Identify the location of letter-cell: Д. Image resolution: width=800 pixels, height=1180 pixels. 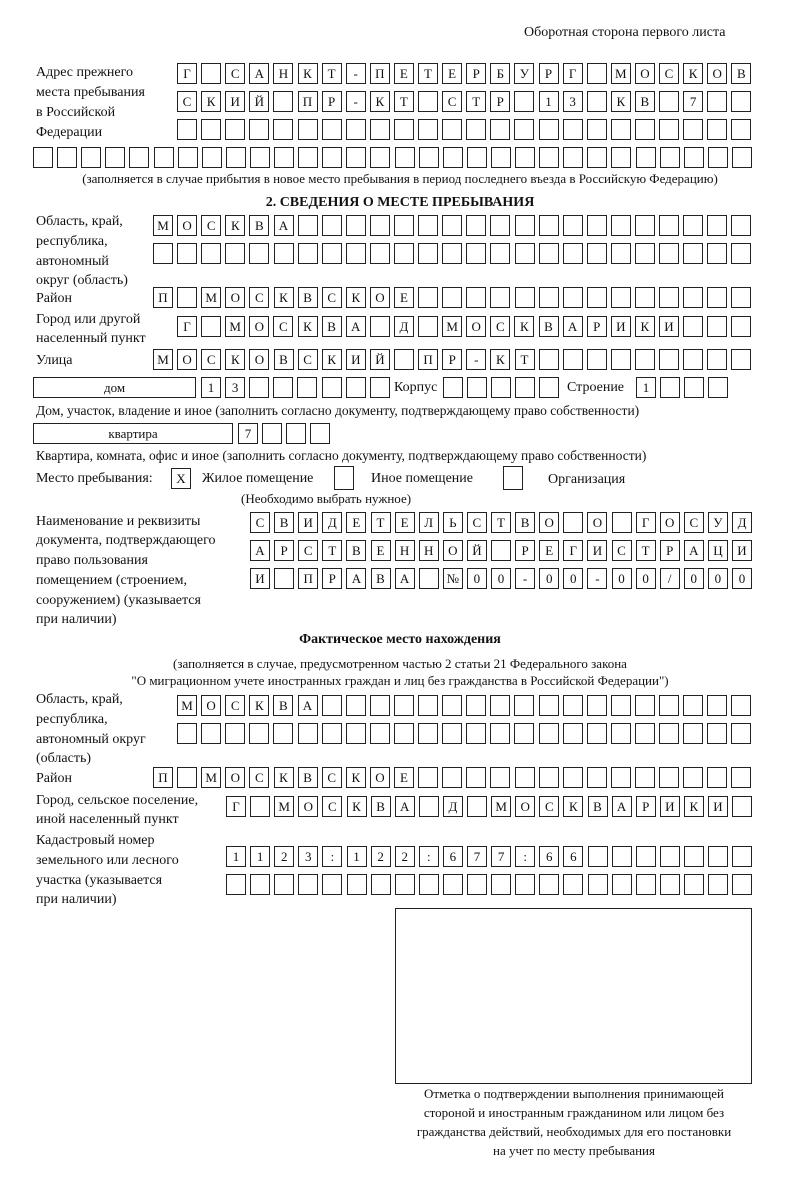
(403, 326).